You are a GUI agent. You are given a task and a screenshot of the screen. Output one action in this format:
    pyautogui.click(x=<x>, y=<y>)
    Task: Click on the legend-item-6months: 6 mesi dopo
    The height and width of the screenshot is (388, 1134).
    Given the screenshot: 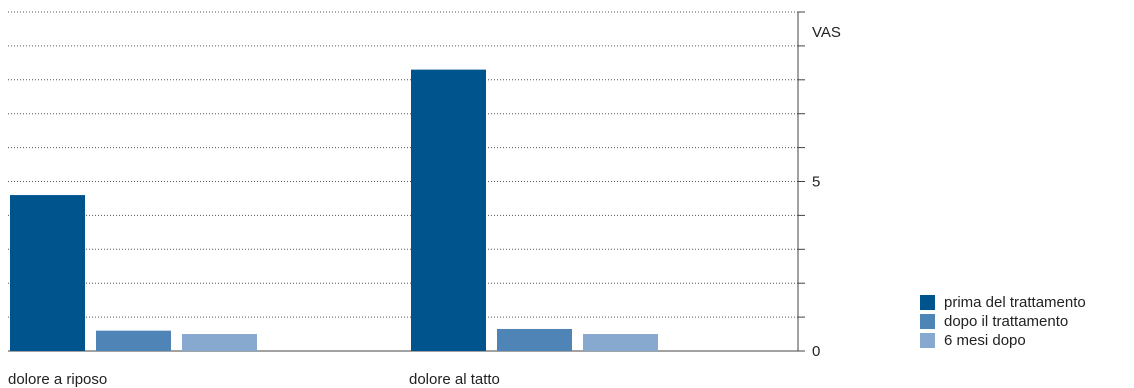 What is the action you would take?
    pyautogui.click(x=1003, y=340)
    